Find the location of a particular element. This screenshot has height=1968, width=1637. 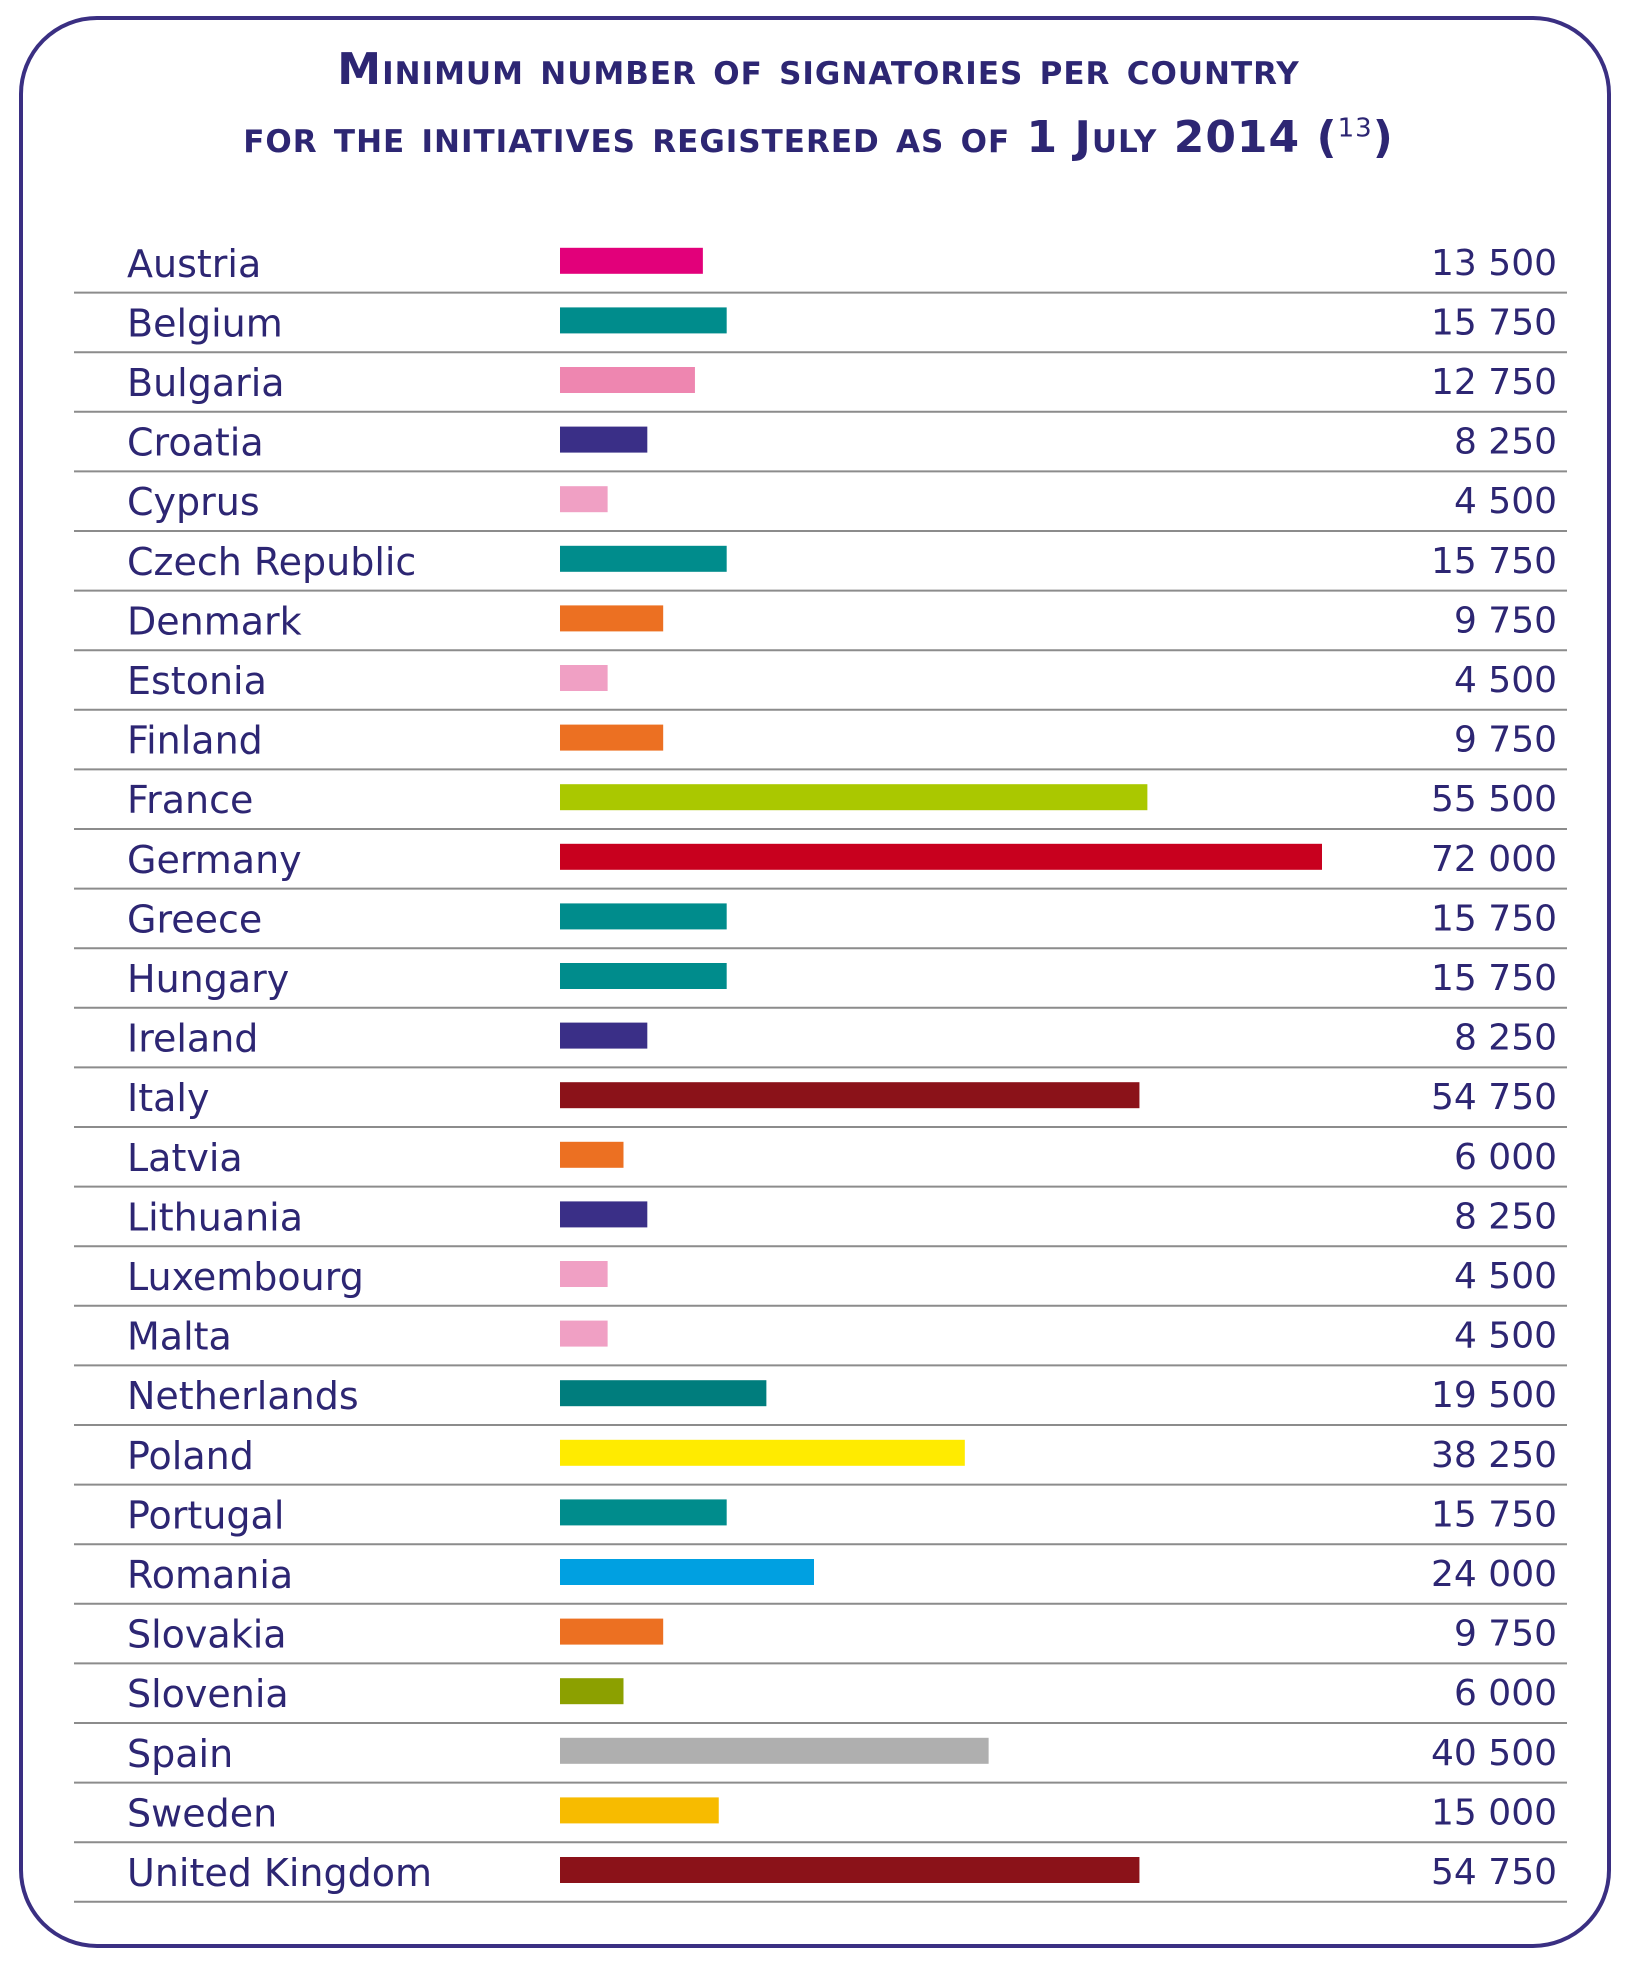

country-label: Portugal is located at coordinates (205, 1515).